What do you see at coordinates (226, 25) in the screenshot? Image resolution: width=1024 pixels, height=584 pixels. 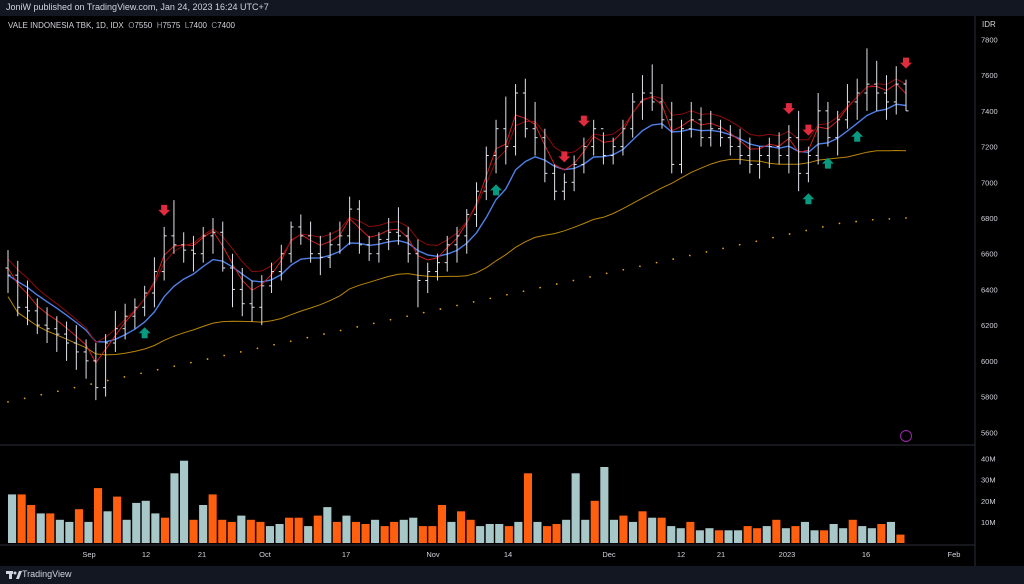 I see `close-value: 7400` at bounding box center [226, 25].